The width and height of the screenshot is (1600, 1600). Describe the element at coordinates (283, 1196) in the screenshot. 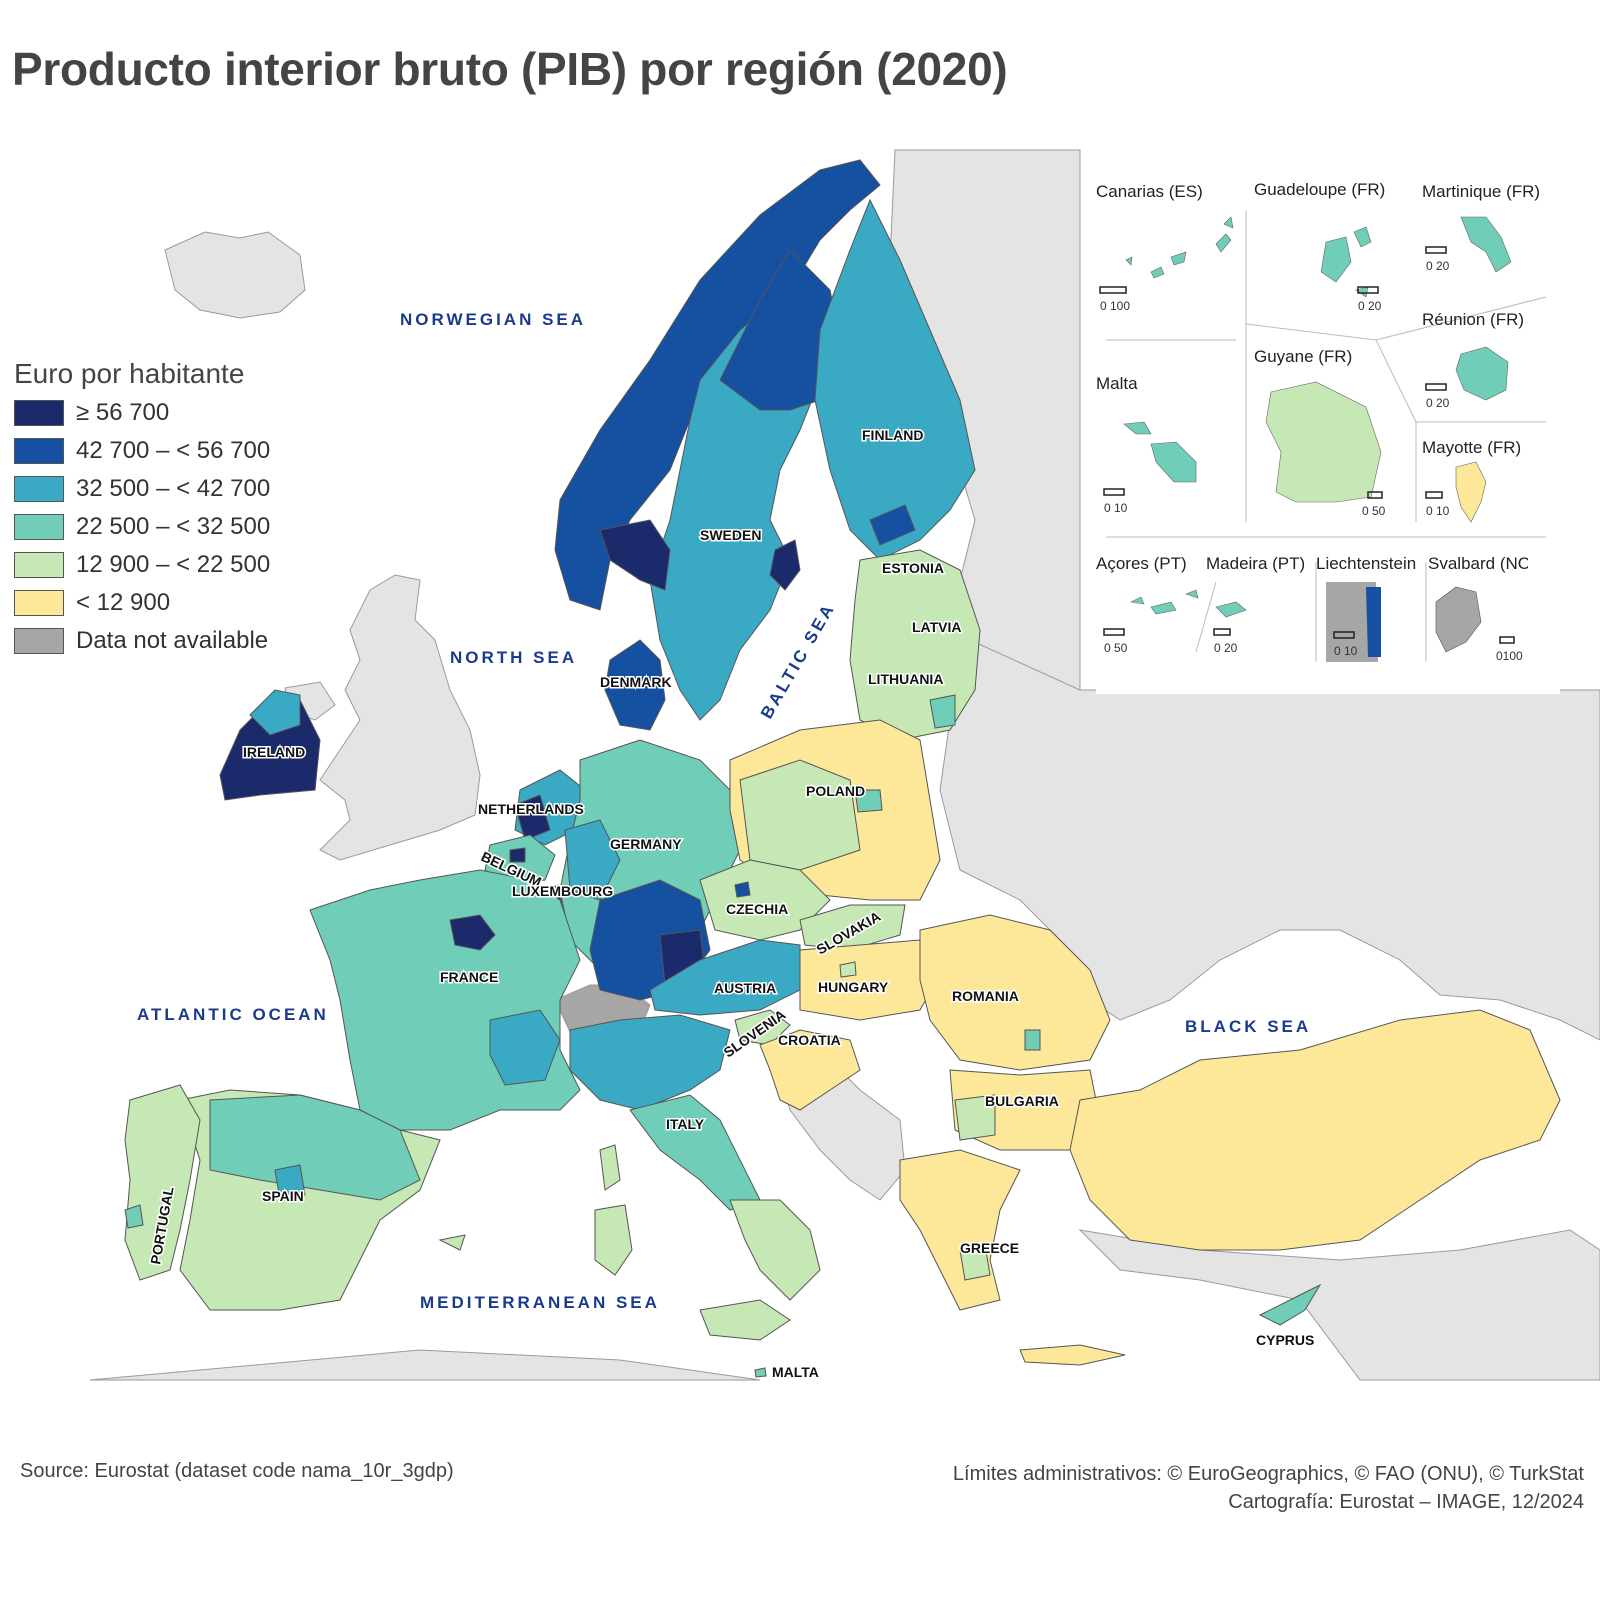

I see `country-label-spain: SPAIN` at that location.